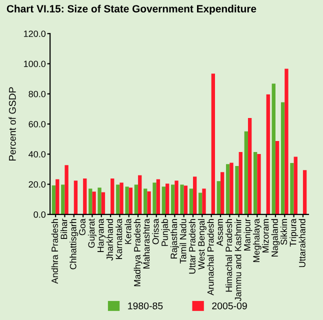 The height and width of the screenshot is (320, 323). I want to click on legend-label: 1980-85, so click(145, 306).